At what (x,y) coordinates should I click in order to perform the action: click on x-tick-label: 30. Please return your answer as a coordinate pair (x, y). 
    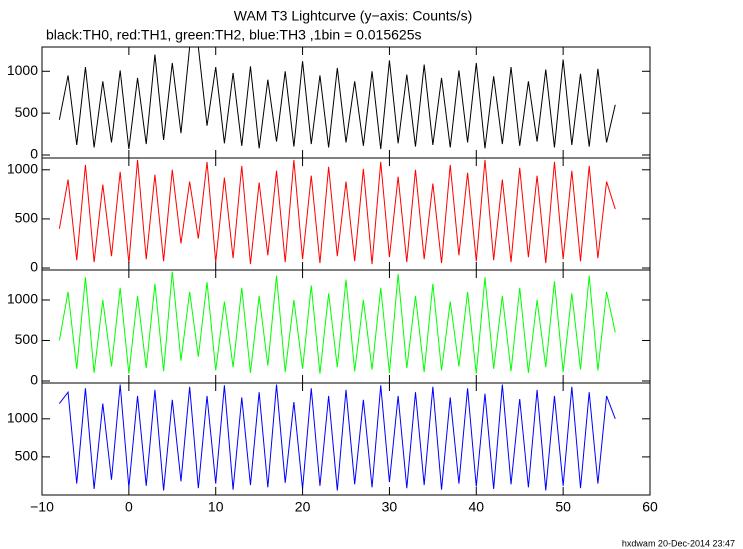
    Looking at the image, I should click on (390, 507).